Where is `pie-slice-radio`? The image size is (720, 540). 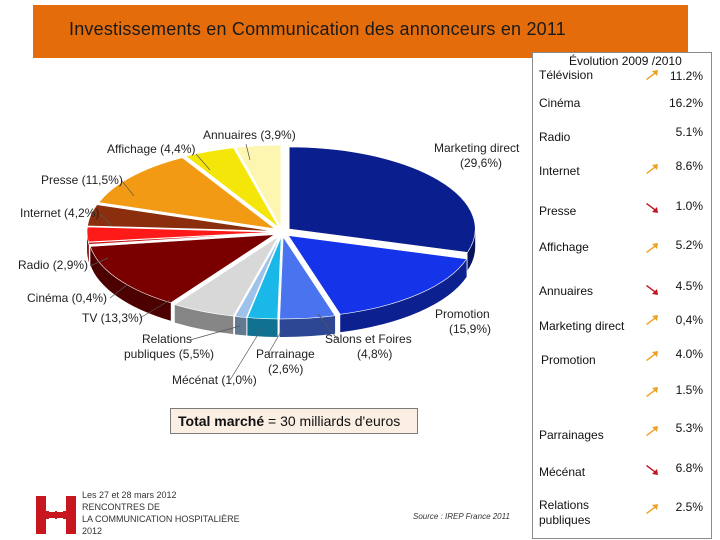 pie-slice-radio is located at coordinates (180, 234).